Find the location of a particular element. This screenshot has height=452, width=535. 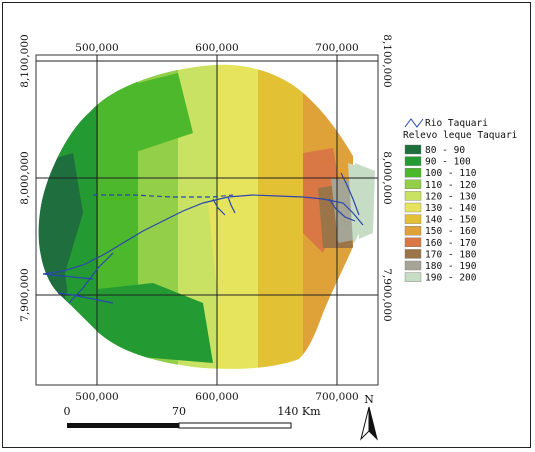

x-bottom-label: 700,000 is located at coordinates (336, 397).